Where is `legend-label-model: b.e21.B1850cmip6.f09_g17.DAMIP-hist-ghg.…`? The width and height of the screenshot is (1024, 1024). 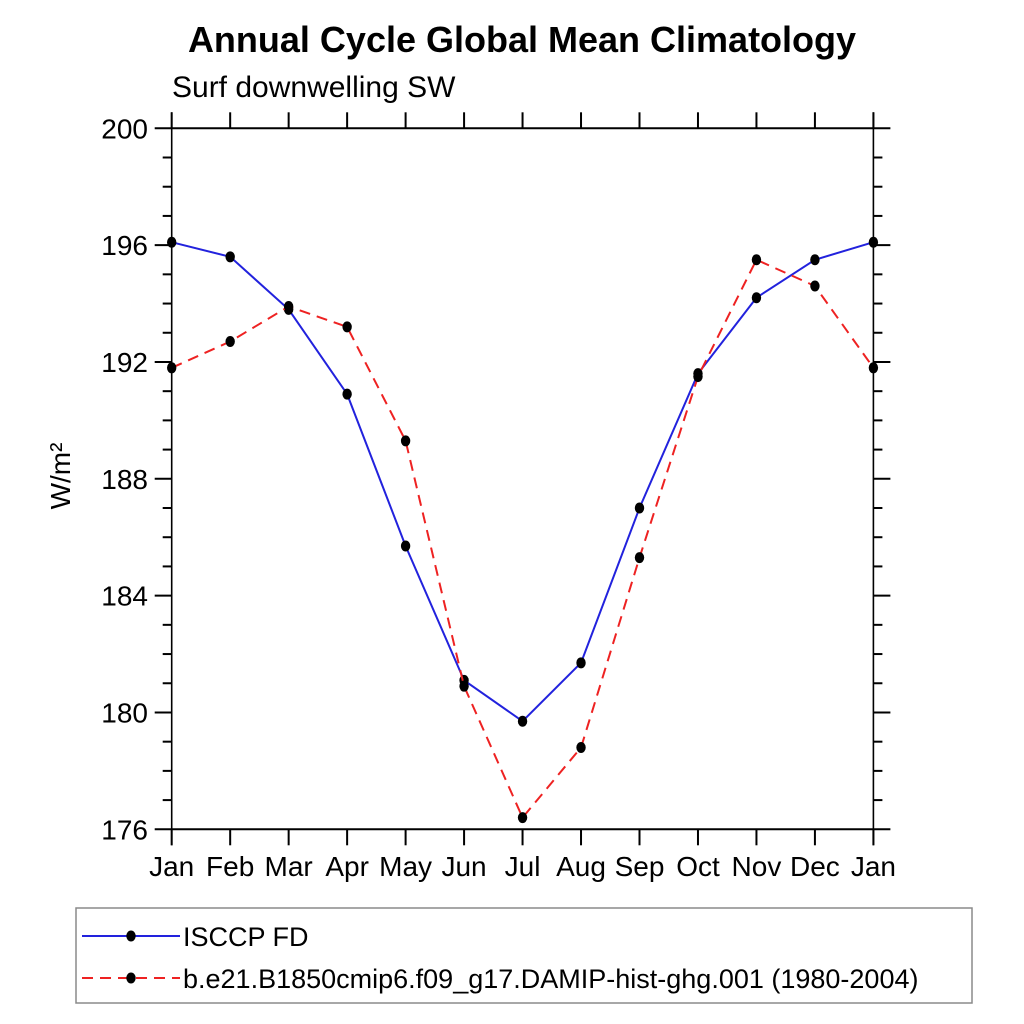
legend-label-model: b.e21.B1850cmip6.f09_g17.DAMIP-hist-ghg.… is located at coordinates (550, 979).